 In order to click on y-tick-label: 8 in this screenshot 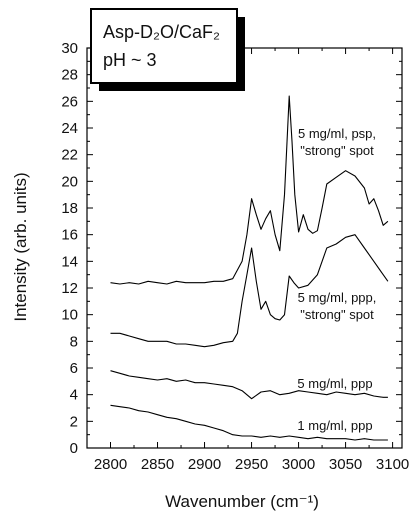, I will do `click(74, 341)`.